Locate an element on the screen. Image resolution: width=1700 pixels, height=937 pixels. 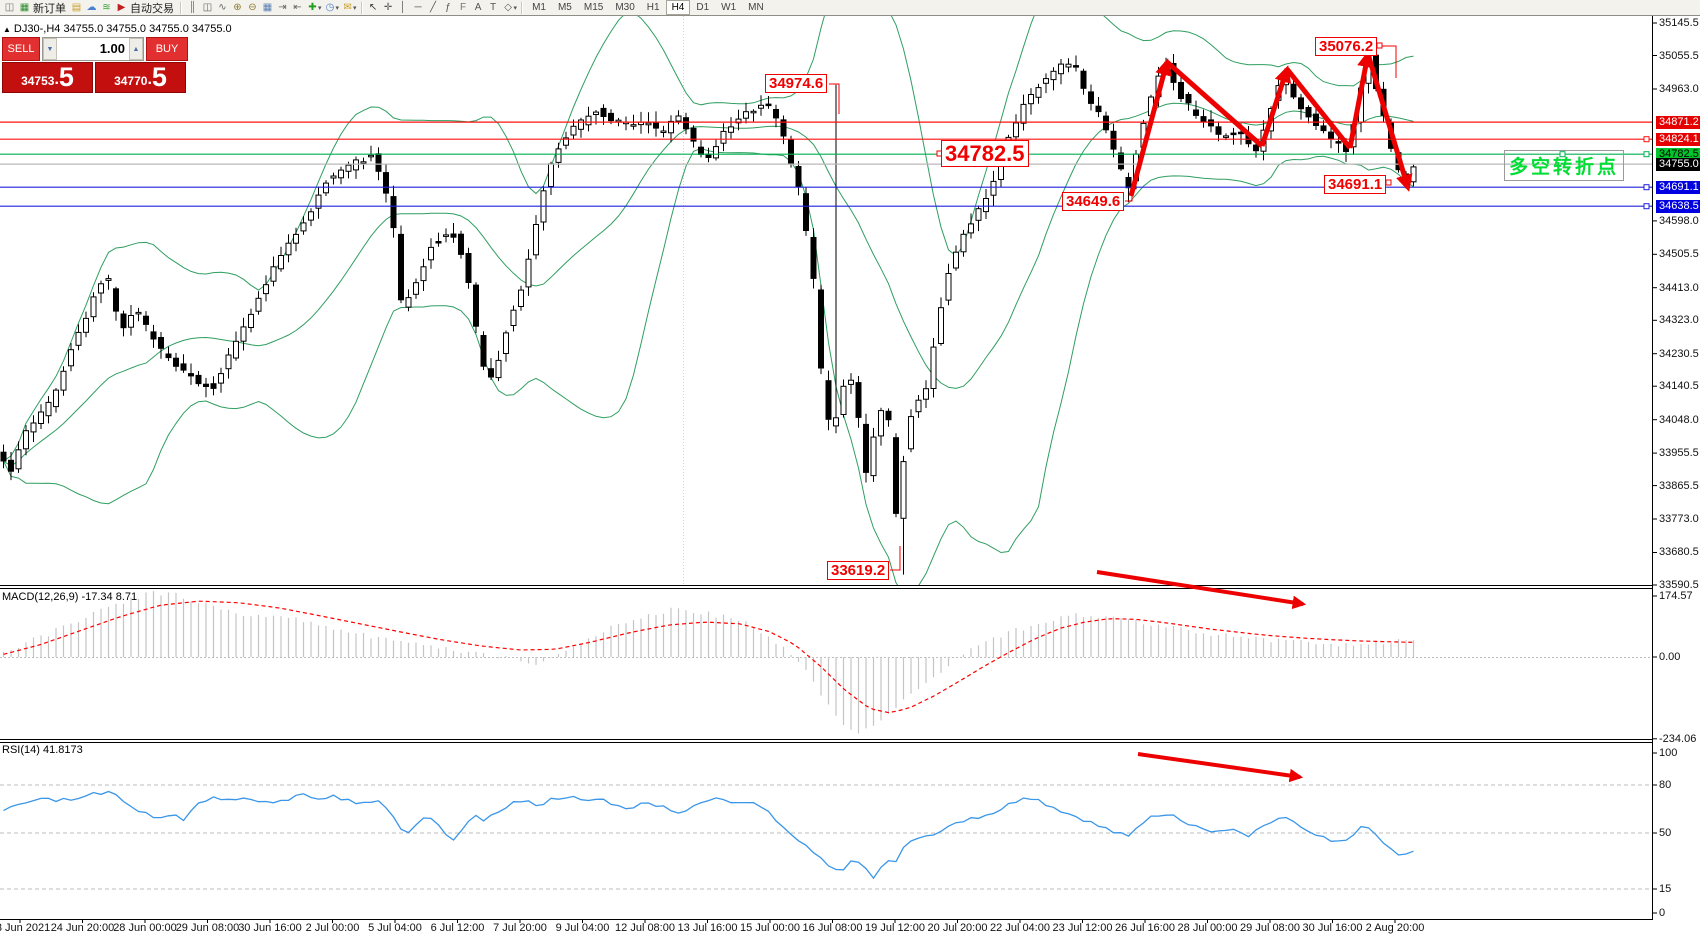
time-axis-label: 23 Jul 12:00 is located at coordinates (1082, 928).